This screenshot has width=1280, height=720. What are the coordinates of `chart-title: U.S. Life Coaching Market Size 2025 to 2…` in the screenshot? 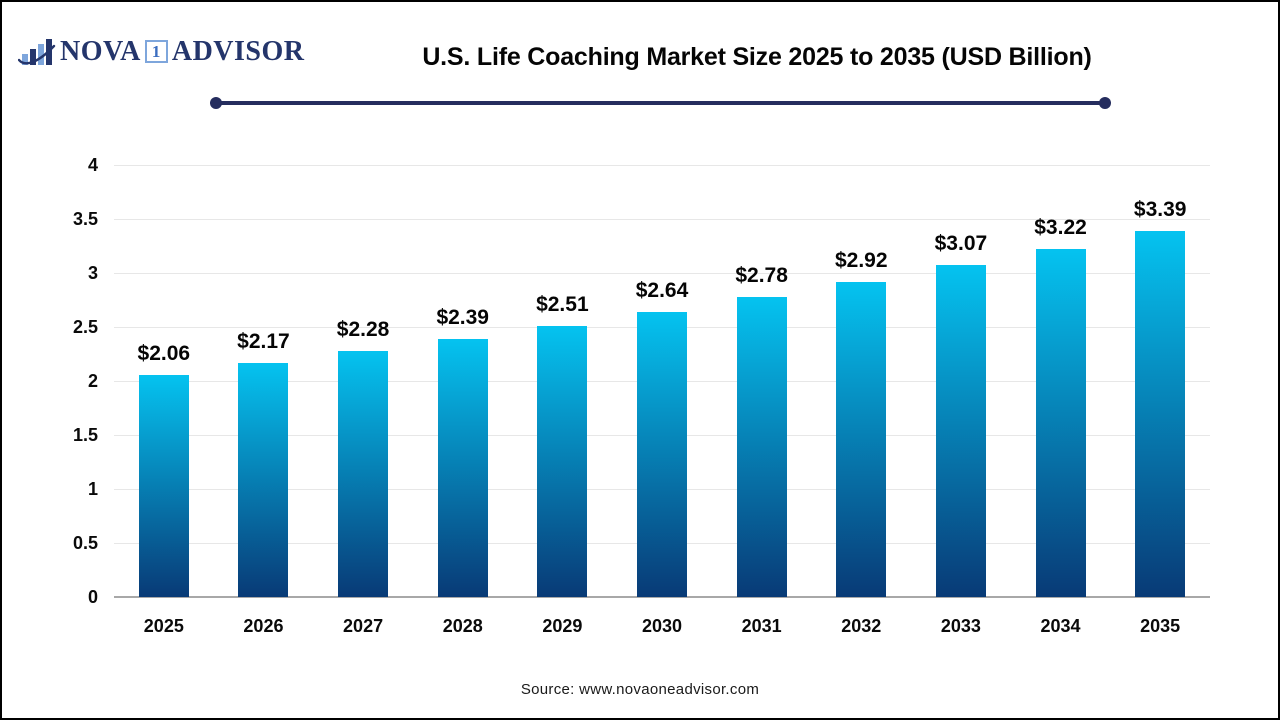 It's located at (757, 57).